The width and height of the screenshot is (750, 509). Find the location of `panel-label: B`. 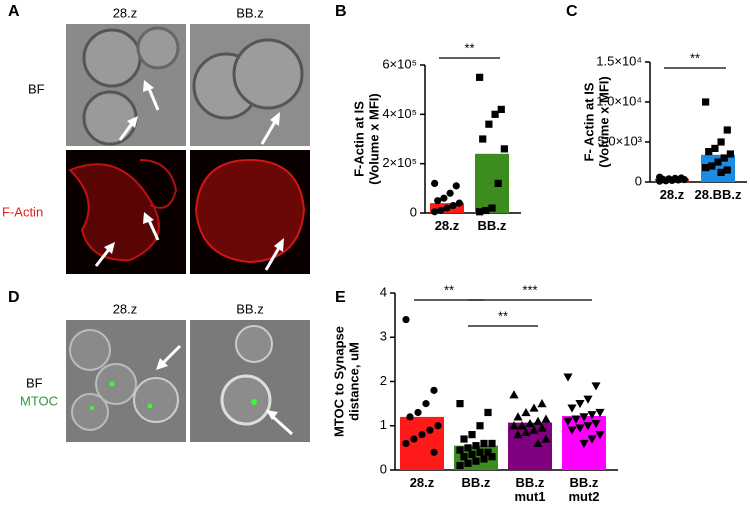

panel-label: B is located at coordinates (341, 11).